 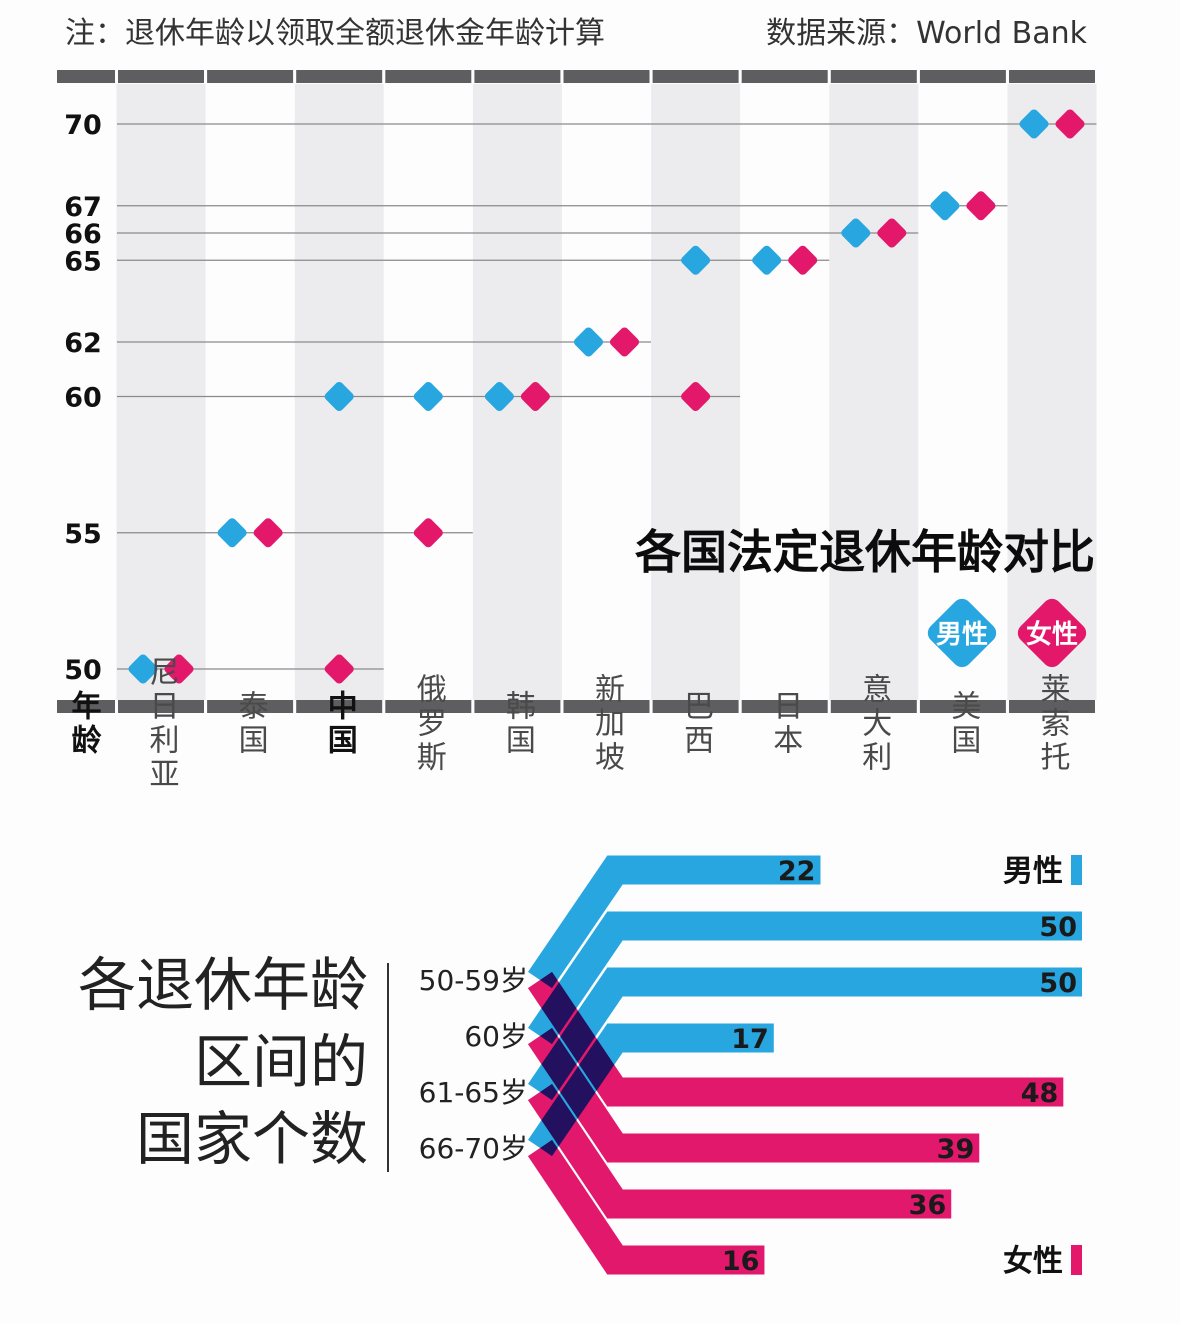 I want to click on male-bar, so click(x=674, y=922).